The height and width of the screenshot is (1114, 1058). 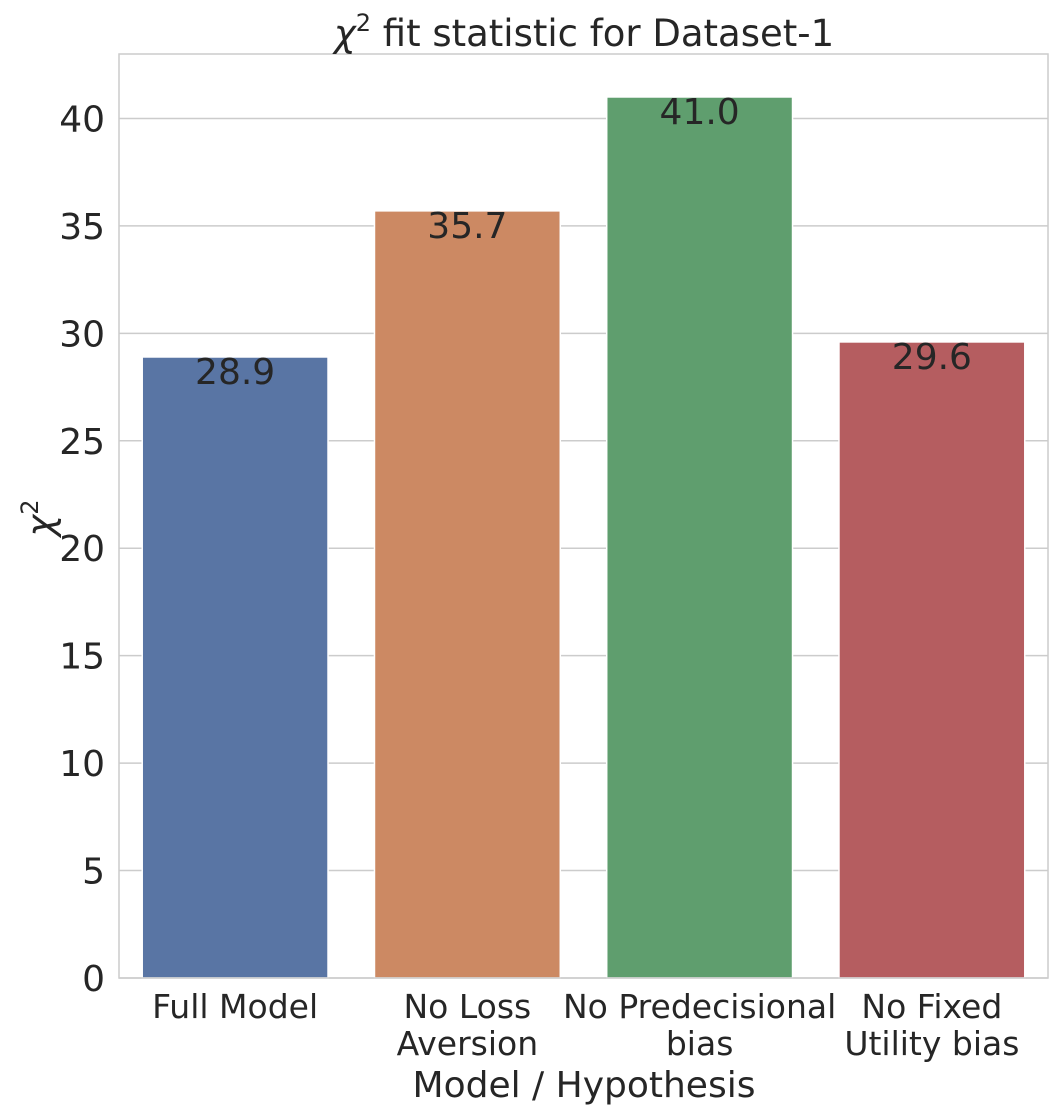 What do you see at coordinates (93, 979) in the screenshot?
I see `y-tick-label: 0` at bounding box center [93, 979].